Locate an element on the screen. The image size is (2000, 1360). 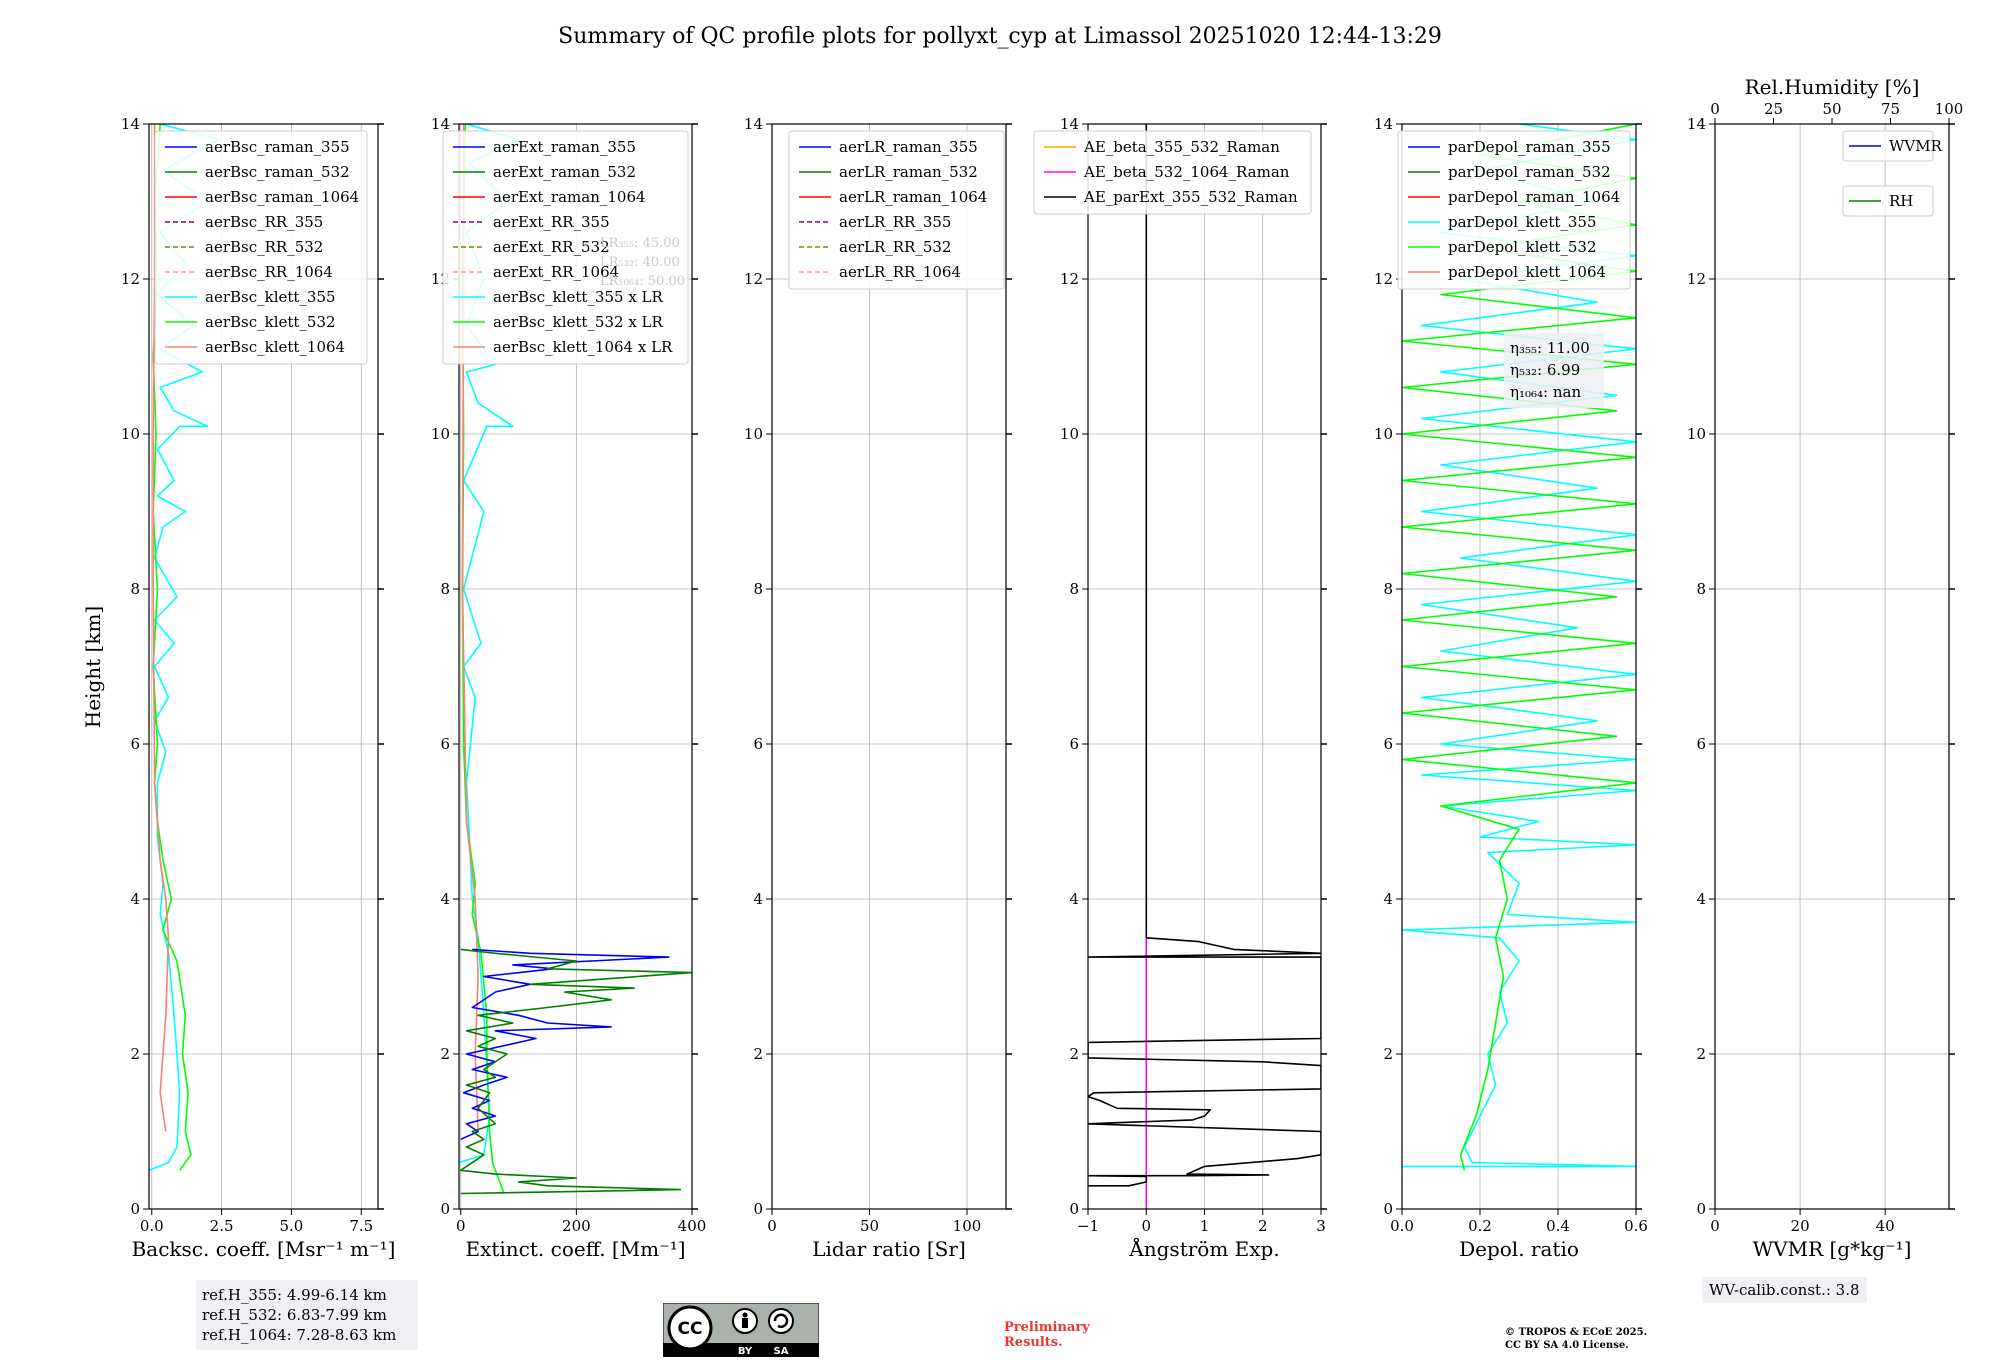
legend-entry: RH is located at coordinates (1901, 201).